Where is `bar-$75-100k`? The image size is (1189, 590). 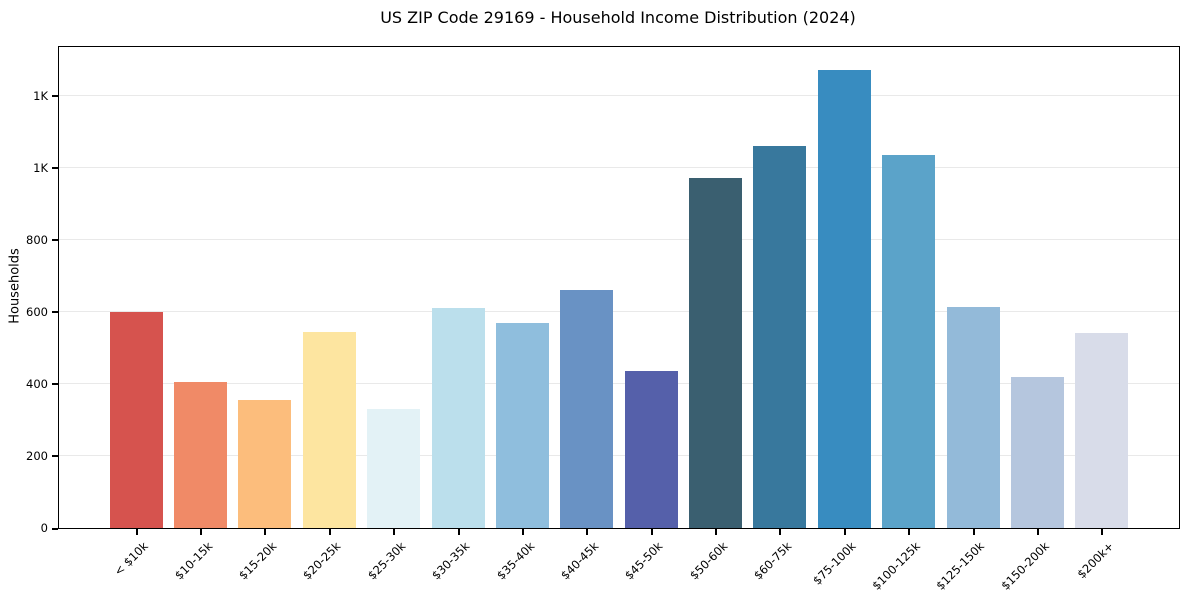 bar-$75-100k is located at coordinates (844, 299).